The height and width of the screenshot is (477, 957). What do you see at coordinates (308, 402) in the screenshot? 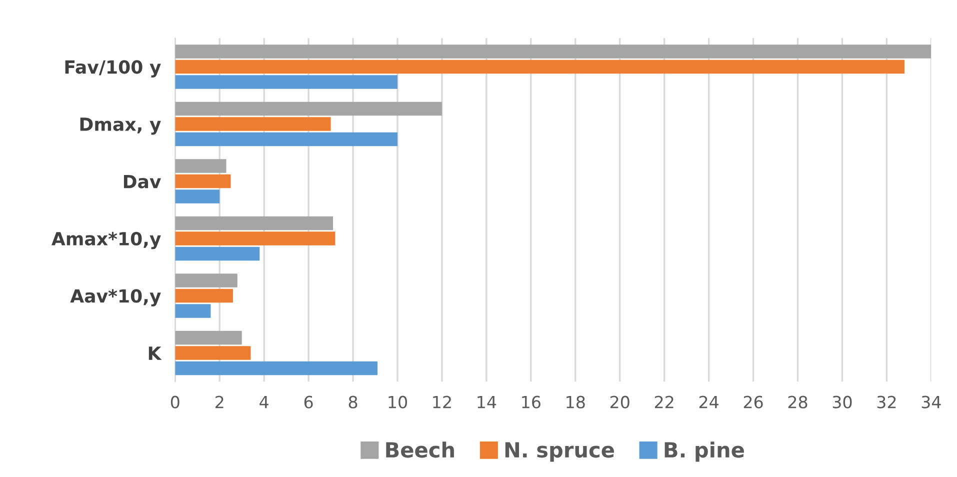
I see `x-tick-label: 6` at bounding box center [308, 402].